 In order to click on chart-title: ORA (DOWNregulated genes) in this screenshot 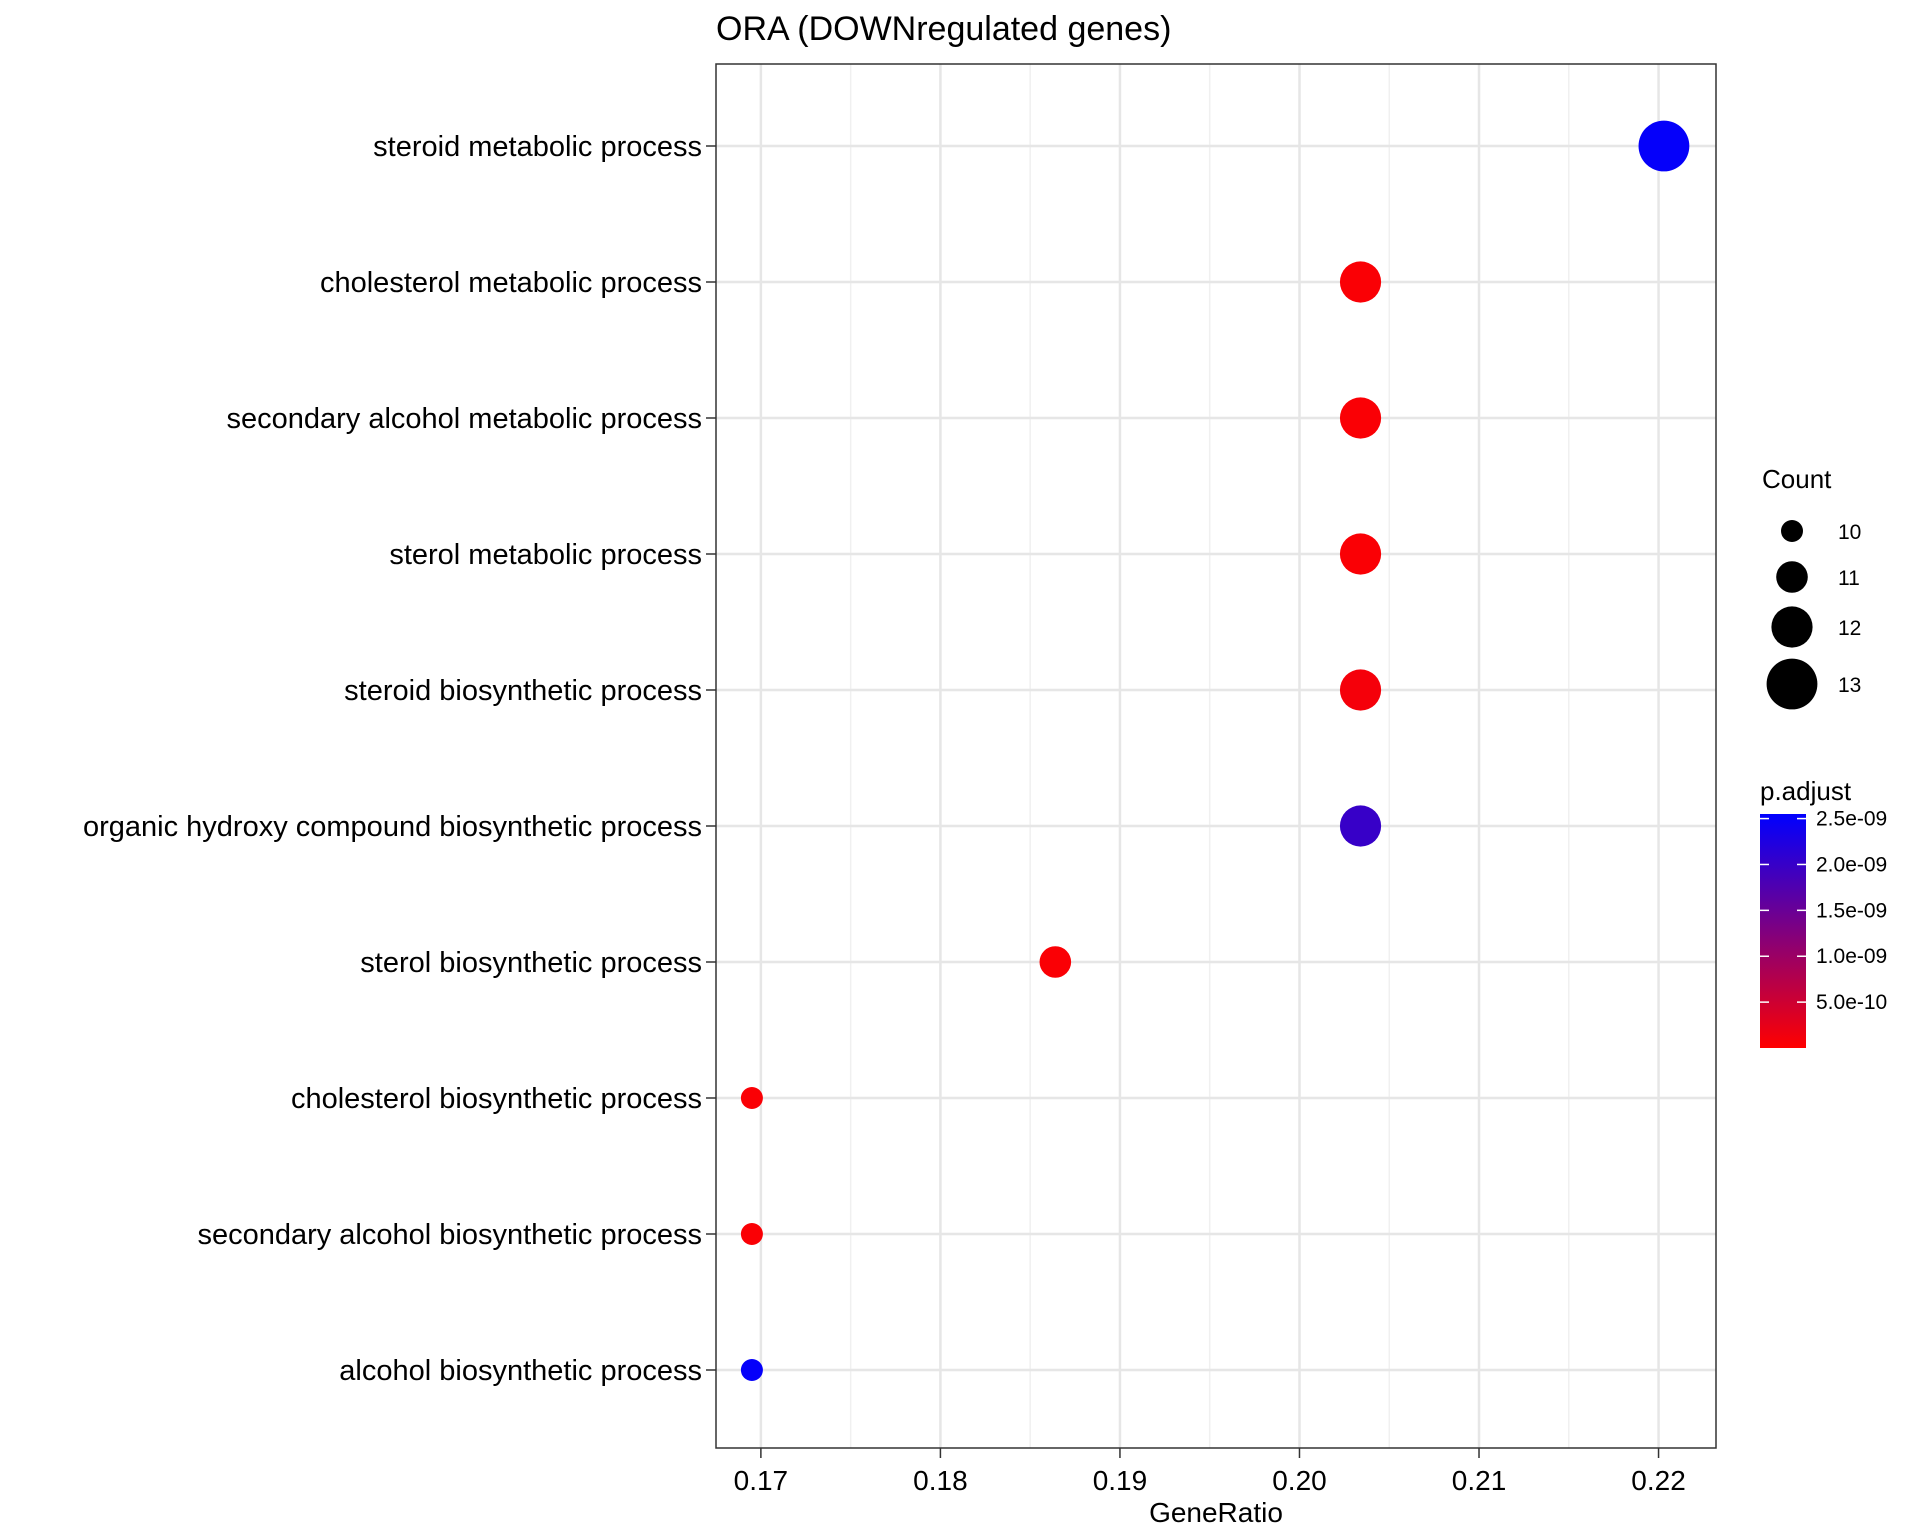, I will do `click(943, 29)`.